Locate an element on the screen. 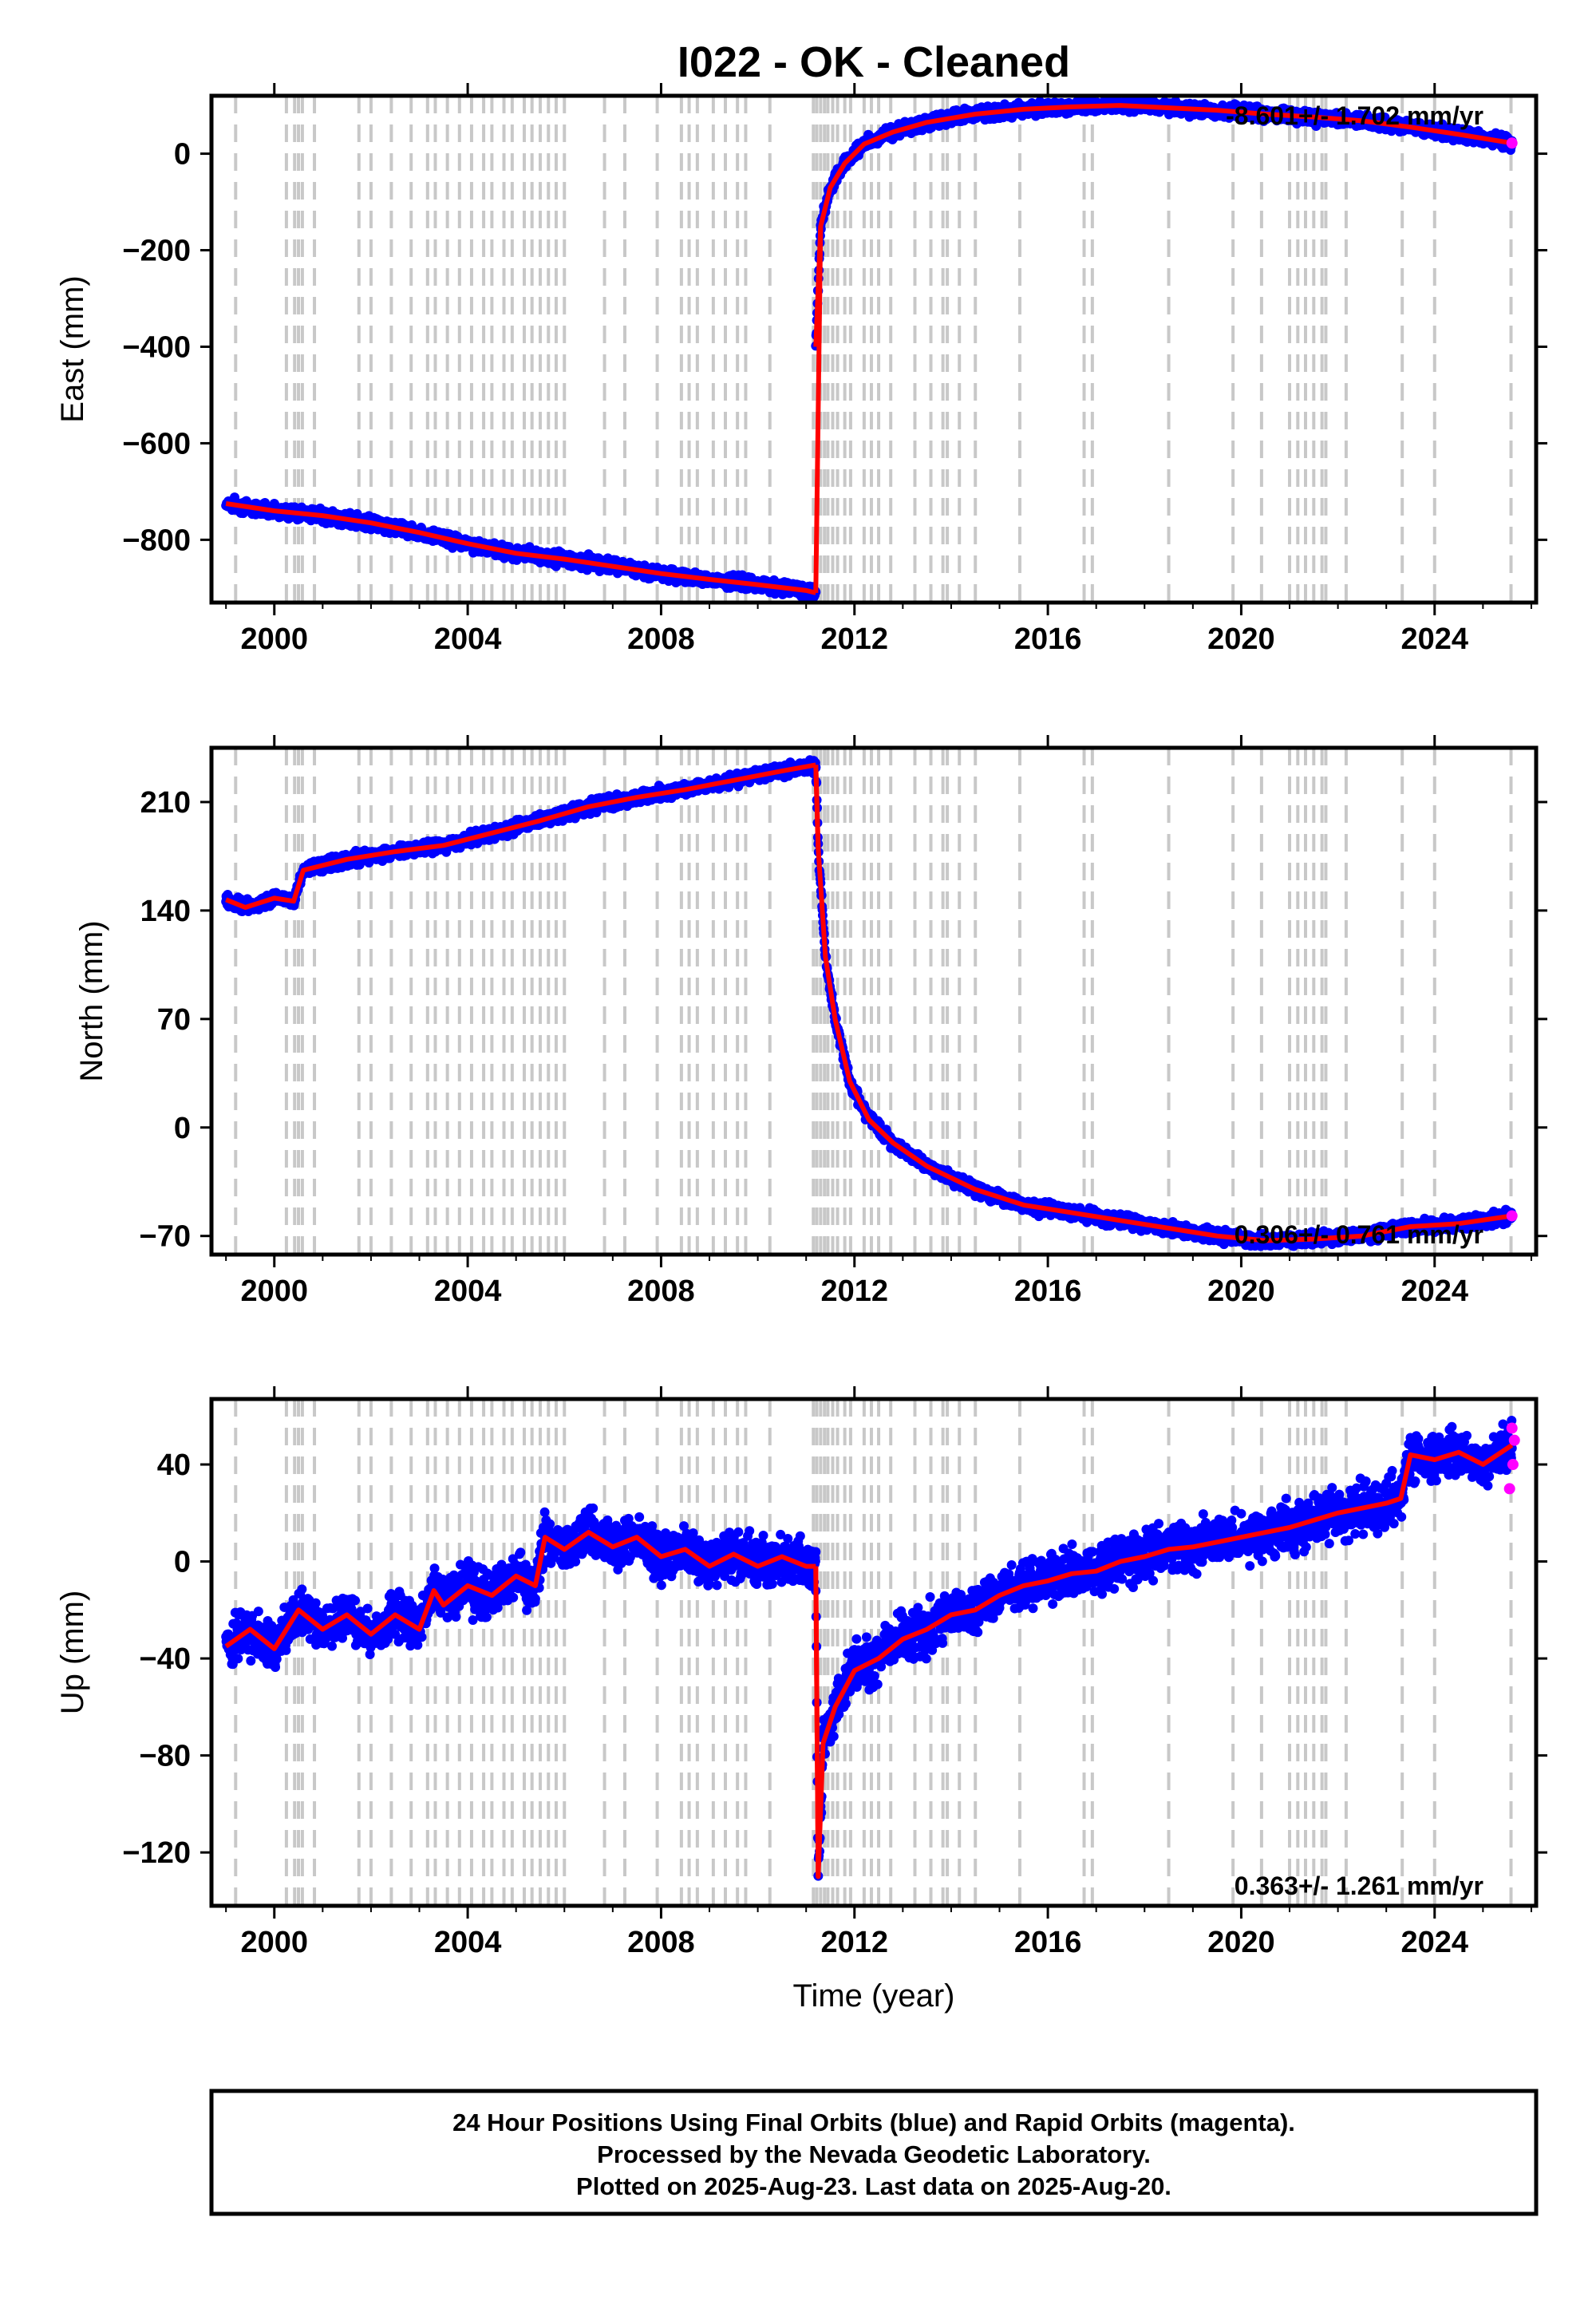 The height and width of the screenshot is (2316, 1596). east-y-tick-label: −200 is located at coordinates (156, 251).